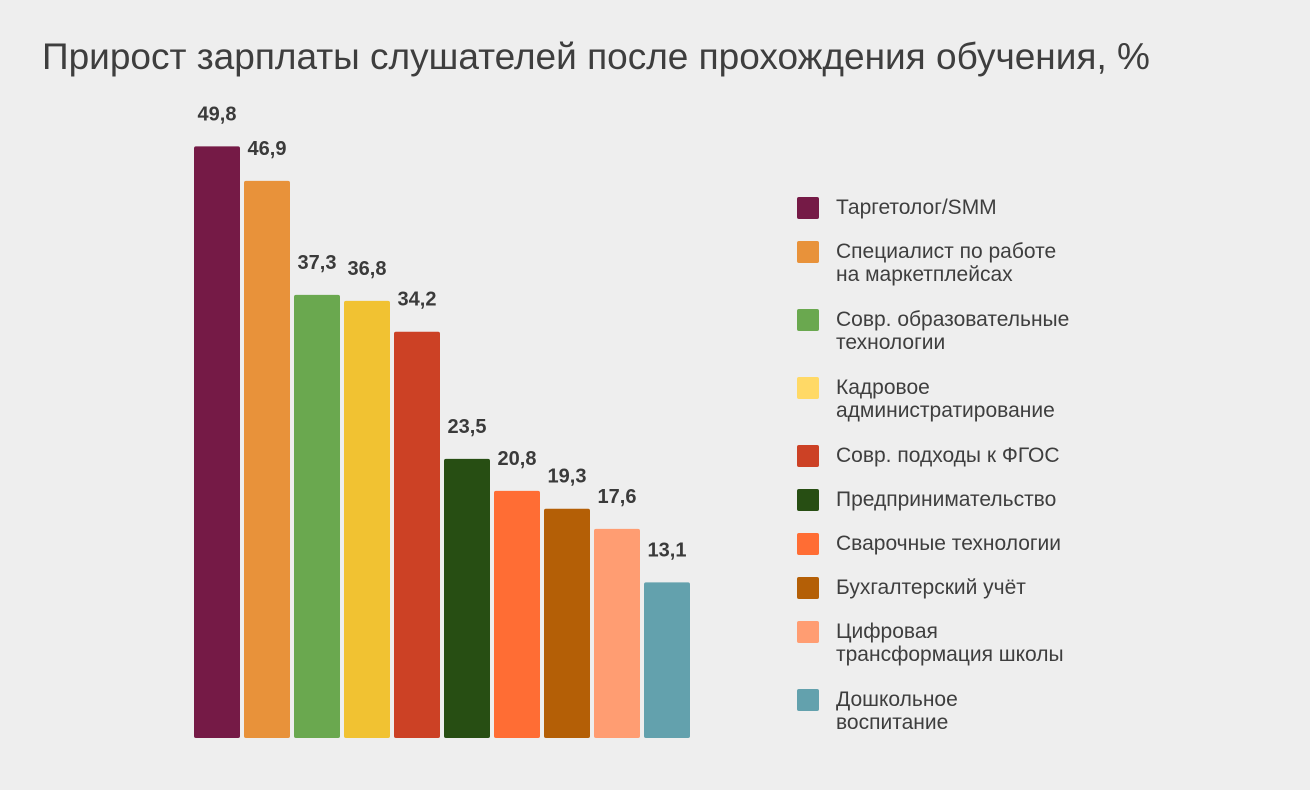 The height and width of the screenshot is (790, 1310). I want to click on legend-item-10: Дошкольное воспитание, so click(966, 711).